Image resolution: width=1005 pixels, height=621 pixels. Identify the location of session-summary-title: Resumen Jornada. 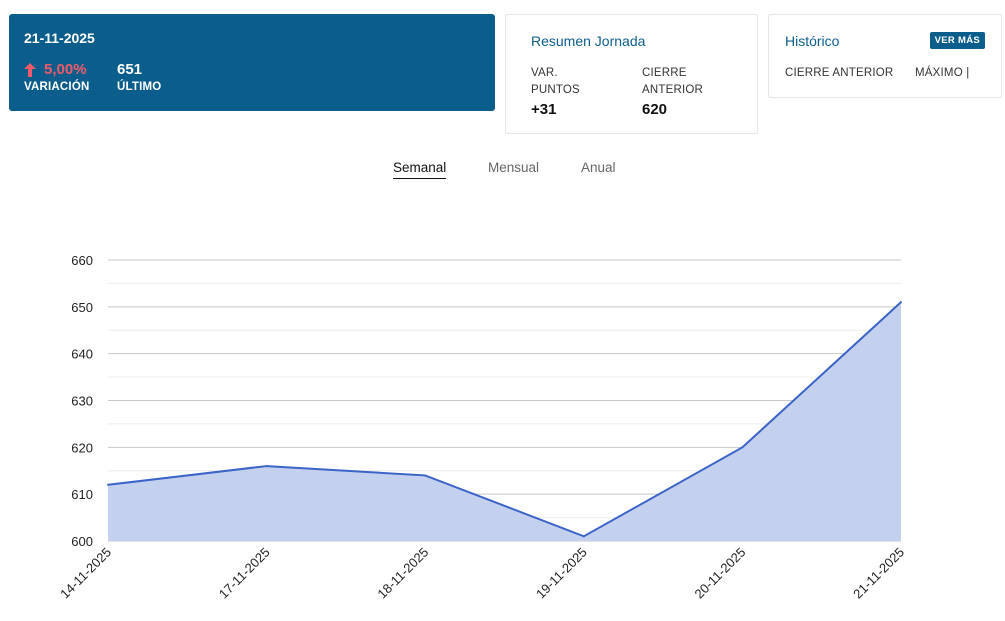
(588, 41).